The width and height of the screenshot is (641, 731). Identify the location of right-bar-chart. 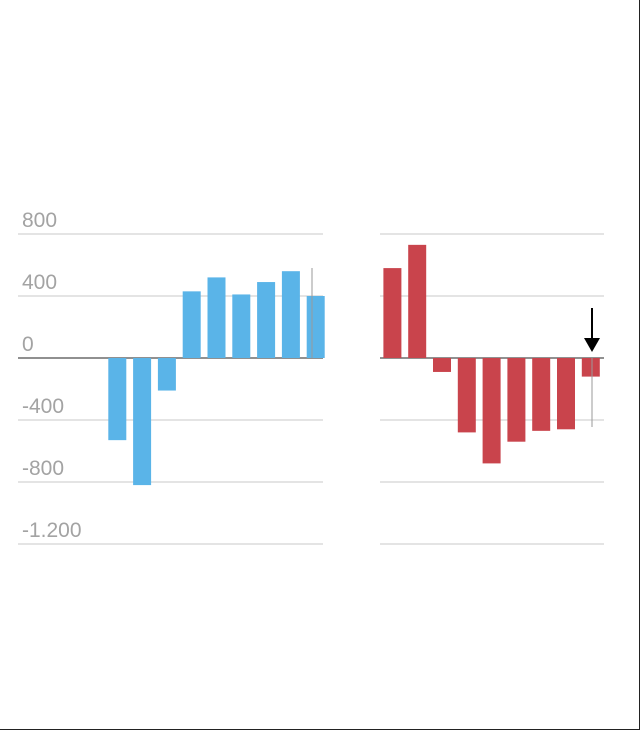
(492, 389).